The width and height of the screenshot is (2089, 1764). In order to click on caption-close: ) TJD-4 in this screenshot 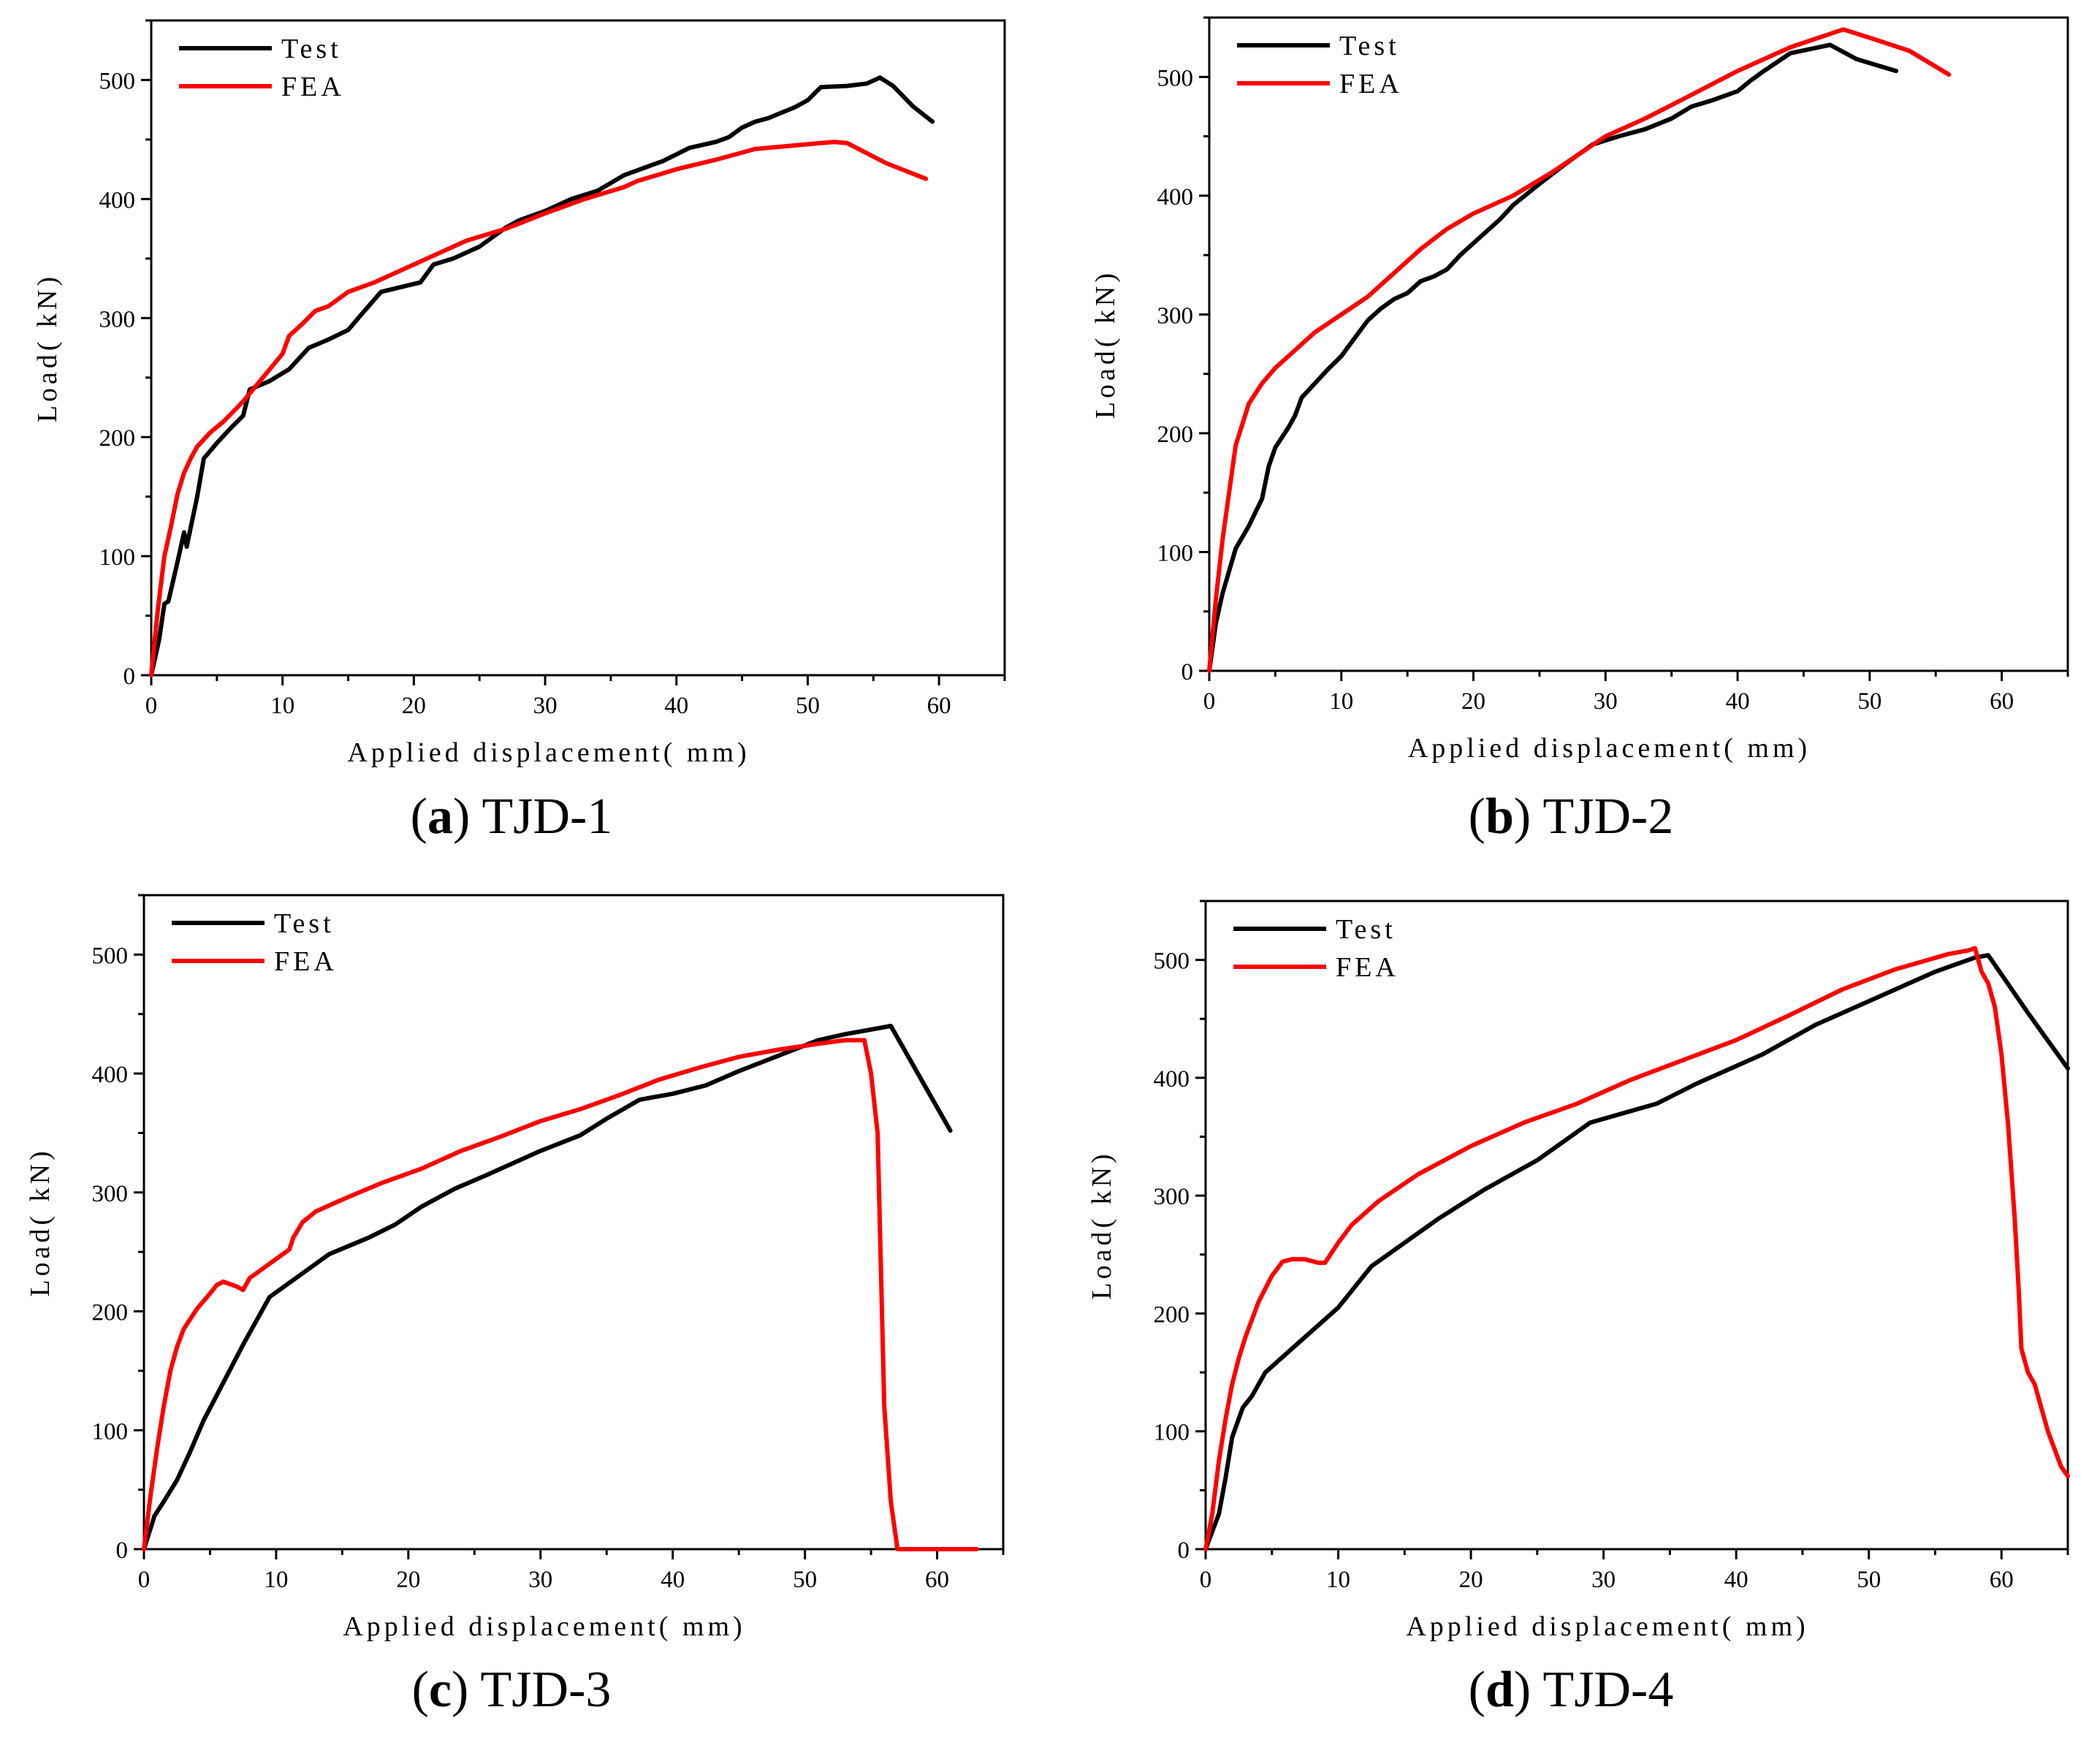, I will do `click(1593, 1690)`.